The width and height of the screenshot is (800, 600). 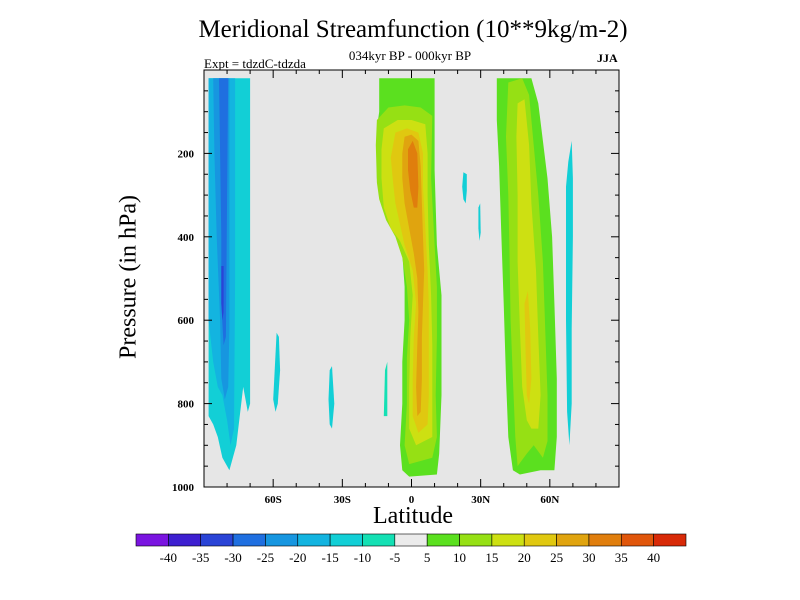 What do you see at coordinates (394, 557) in the screenshot?
I see `colorbar-label: -5` at bounding box center [394, 557].